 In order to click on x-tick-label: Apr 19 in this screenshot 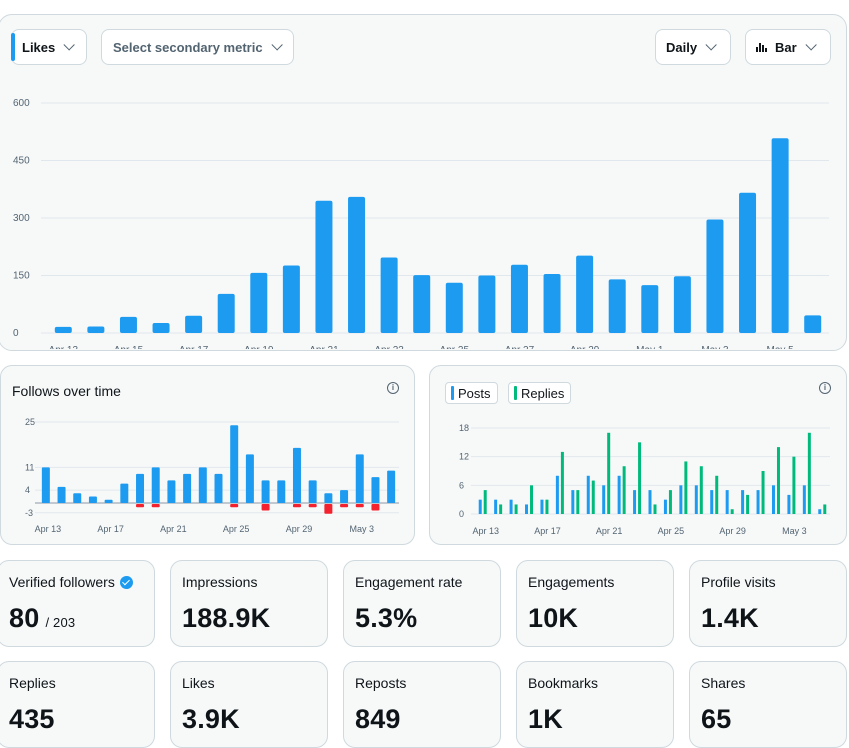, I will do `click(259, 347)`.